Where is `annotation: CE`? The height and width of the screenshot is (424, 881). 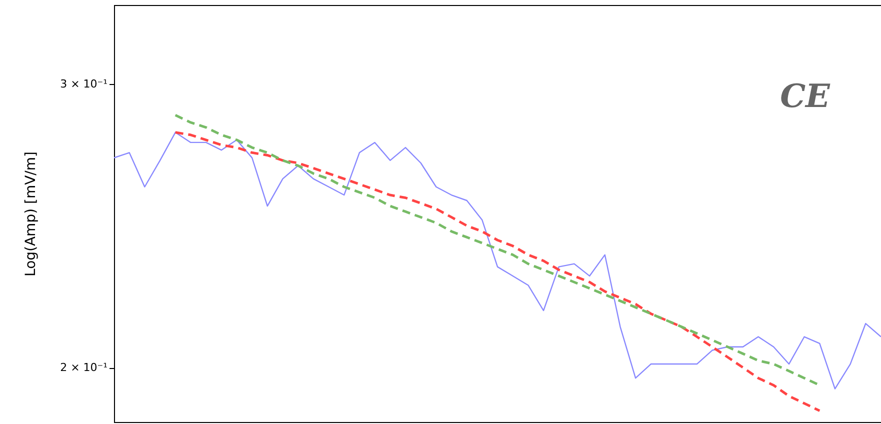 annotation: CE is located at coordinates (805, 96).